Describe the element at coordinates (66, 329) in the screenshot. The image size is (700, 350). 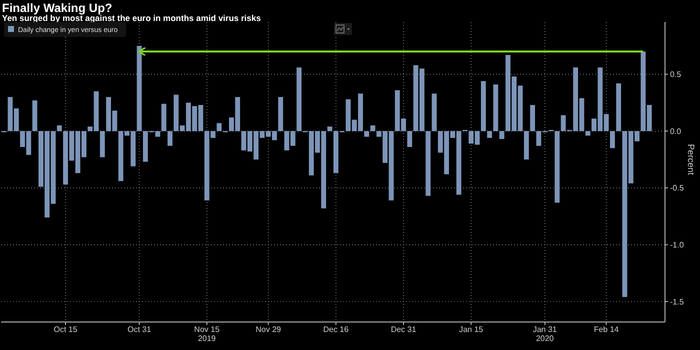
I see `x-tick-label: Oct 15` at that location.